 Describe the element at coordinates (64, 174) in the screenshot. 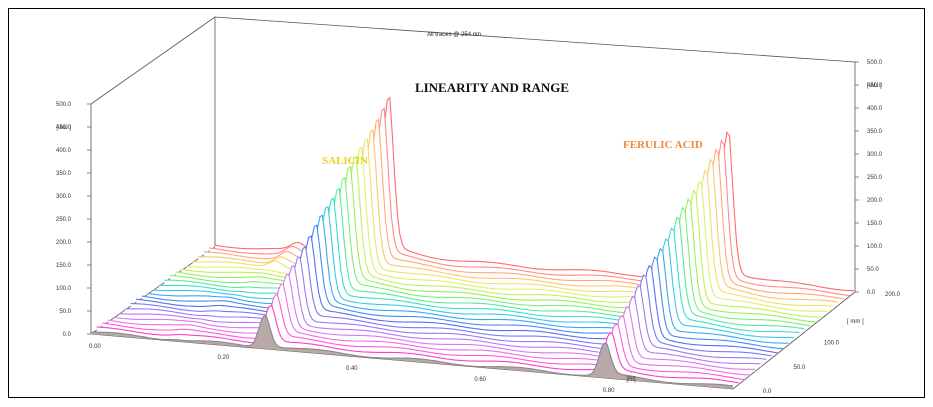

I see `left-y-tick-label: 350.0` at that location.